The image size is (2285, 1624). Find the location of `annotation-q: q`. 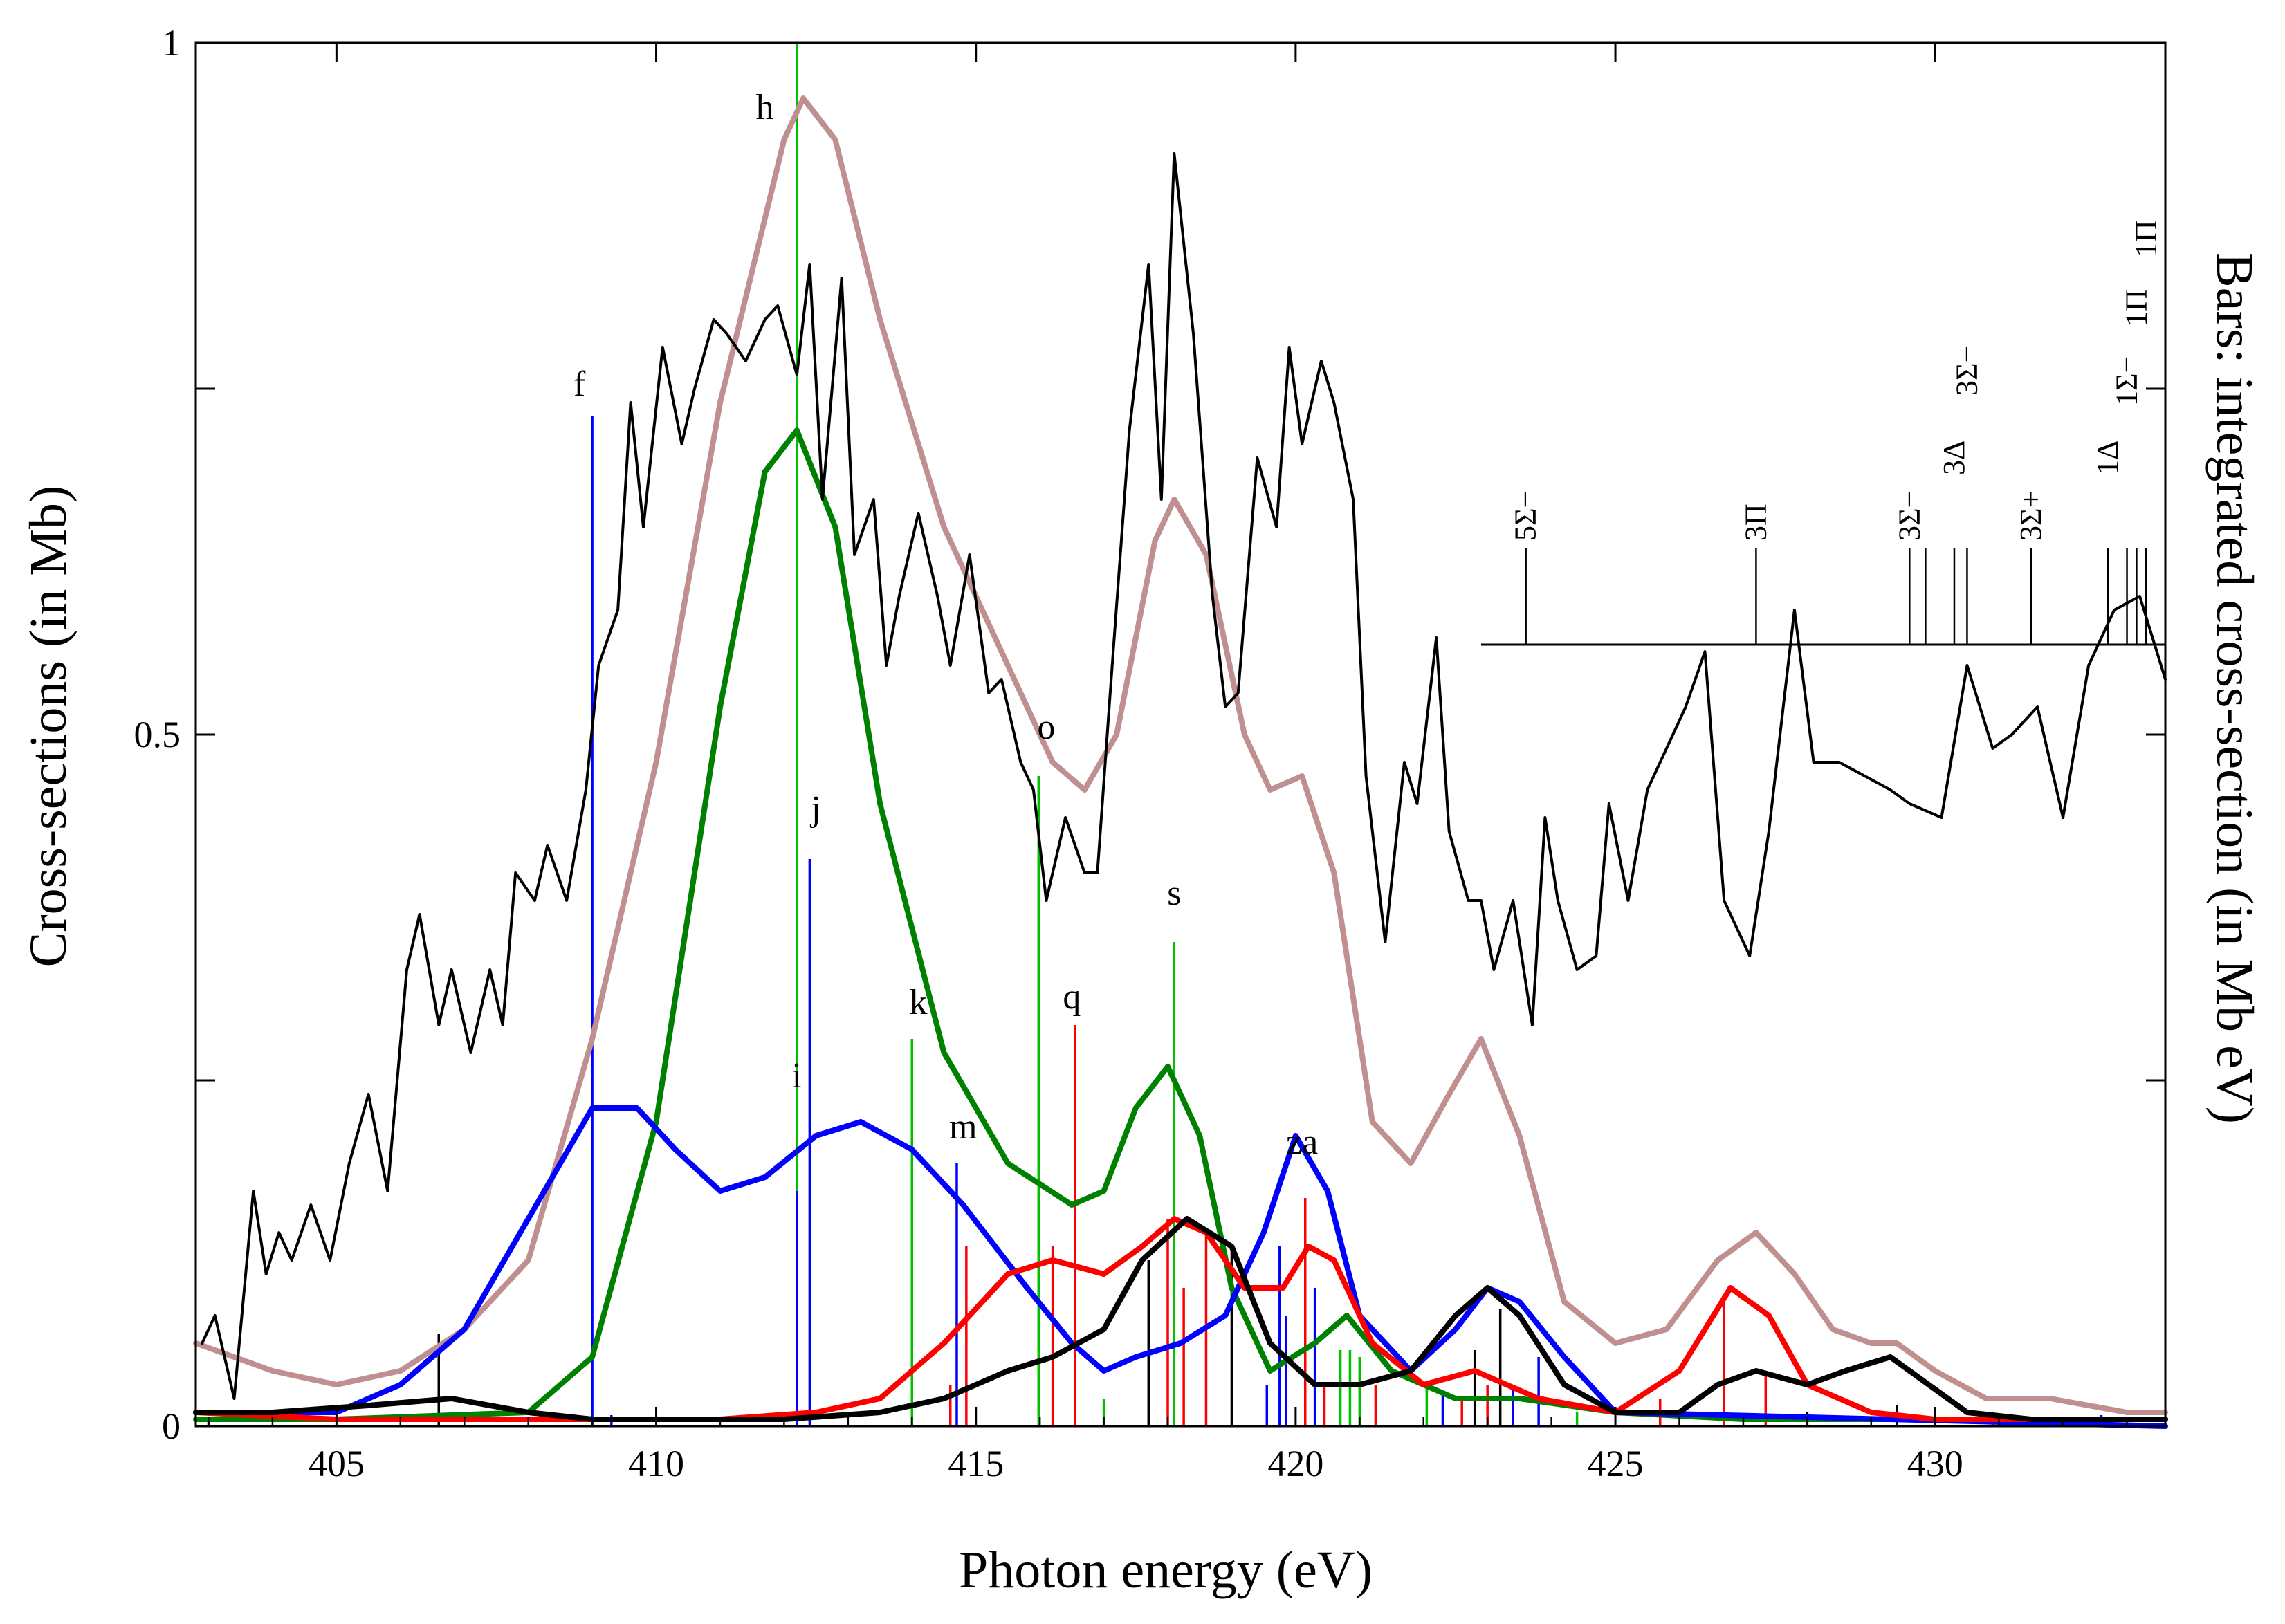

annotation-q: q is located at coordinates (1072, 997).